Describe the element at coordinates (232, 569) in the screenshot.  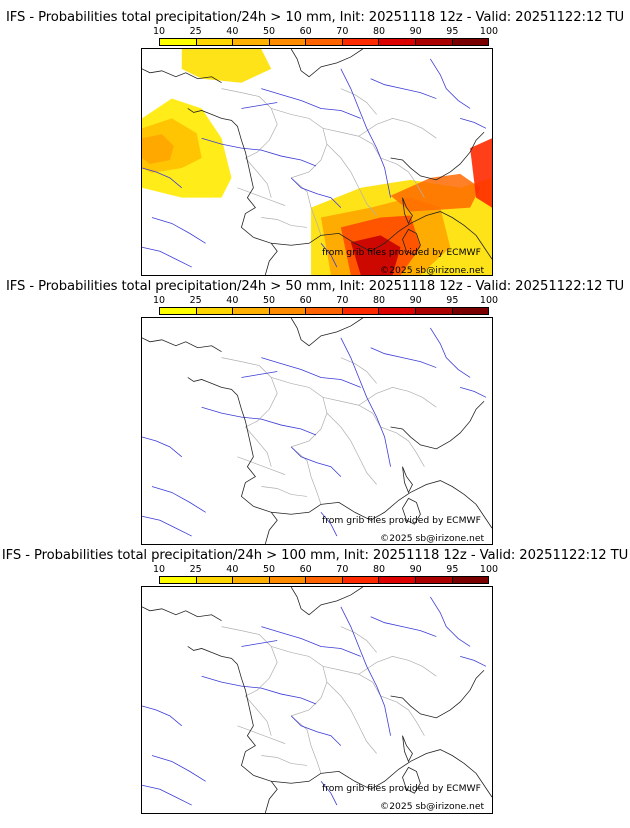
I see `scale-tick-label: 40` at that location.